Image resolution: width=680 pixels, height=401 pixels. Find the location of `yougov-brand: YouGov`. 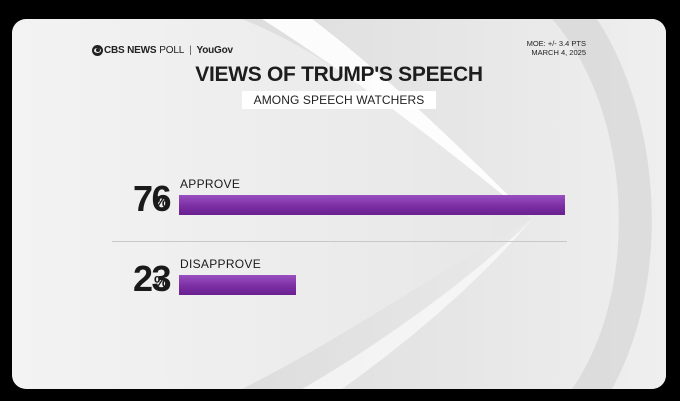

yougov-brand: YouGov is located at coordinates (214, 50).